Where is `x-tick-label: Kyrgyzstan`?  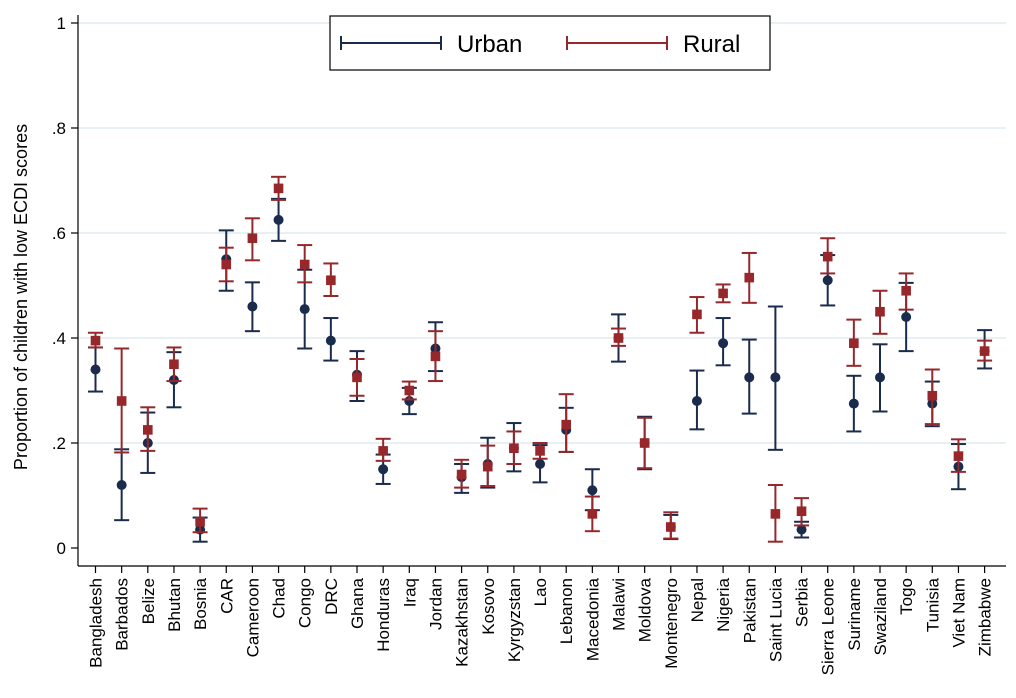 x-tick-label: Kyrgyzstan is located at coordinates (514, 620).